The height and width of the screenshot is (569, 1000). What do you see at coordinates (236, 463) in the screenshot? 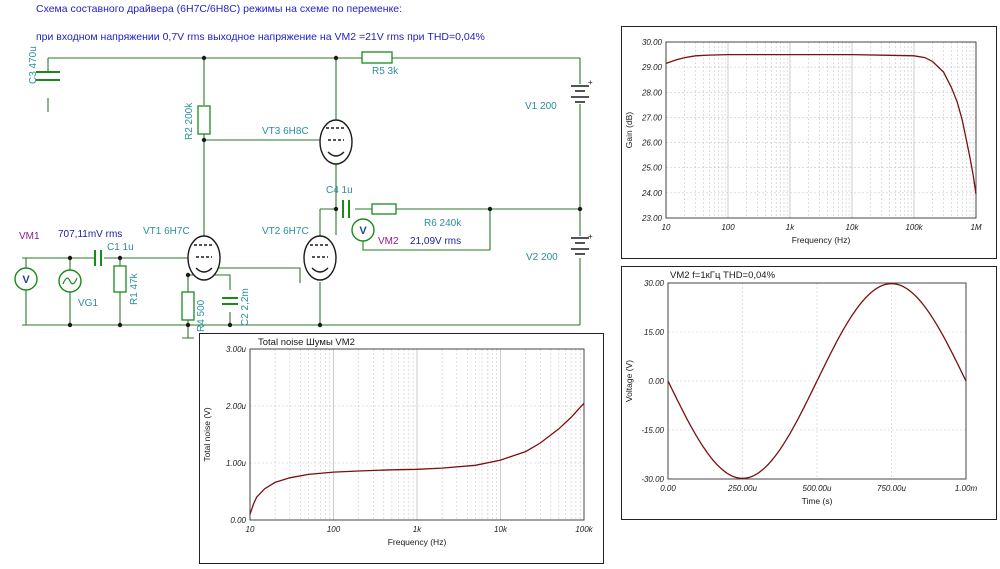
I see `y-tick-label: 1.00u` at bounding box center [236, 463].